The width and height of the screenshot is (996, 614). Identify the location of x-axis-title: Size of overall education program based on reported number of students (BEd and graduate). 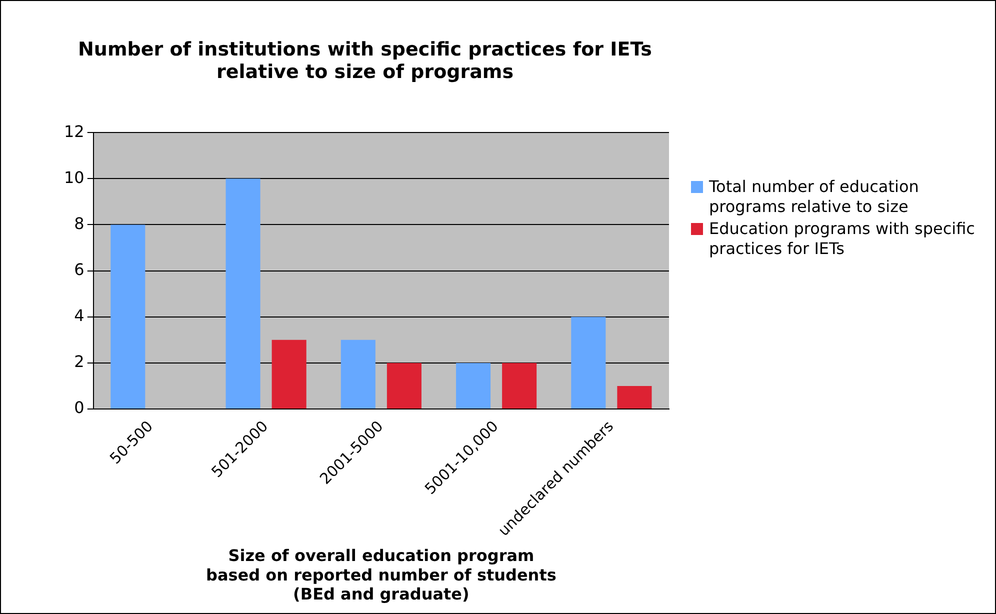
(381, 575).